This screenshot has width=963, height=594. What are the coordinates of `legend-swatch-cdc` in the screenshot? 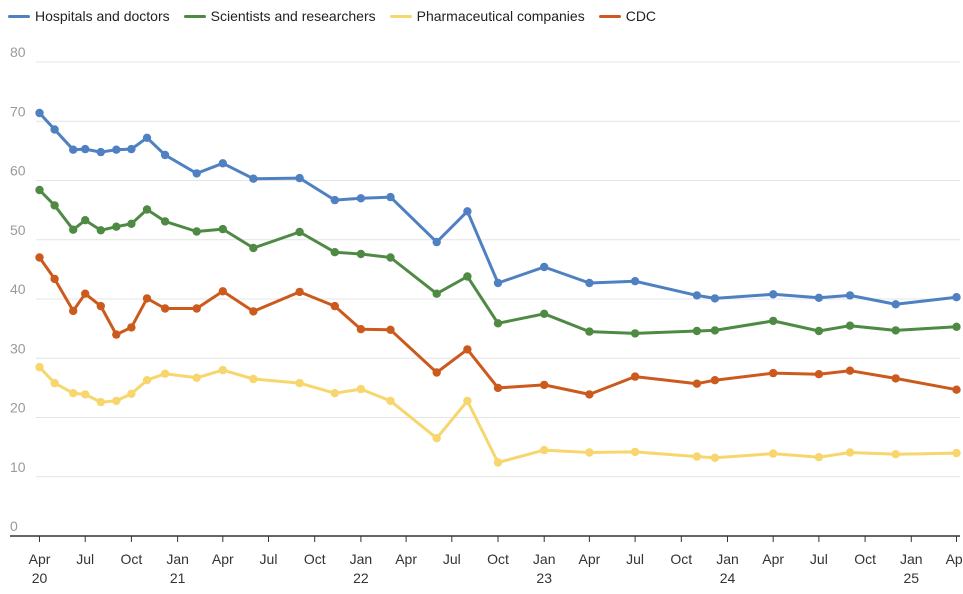 It's located at (609, 16).